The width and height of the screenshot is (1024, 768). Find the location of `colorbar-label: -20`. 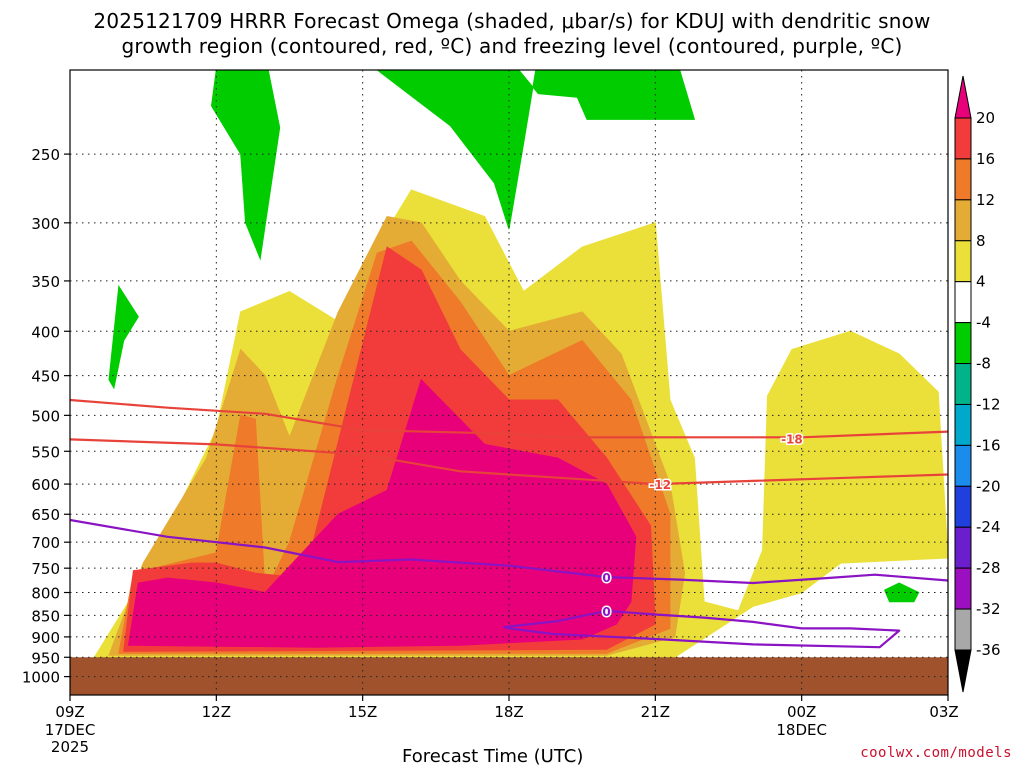

colorbar-label: -20 is located at coordinates (988, 486).